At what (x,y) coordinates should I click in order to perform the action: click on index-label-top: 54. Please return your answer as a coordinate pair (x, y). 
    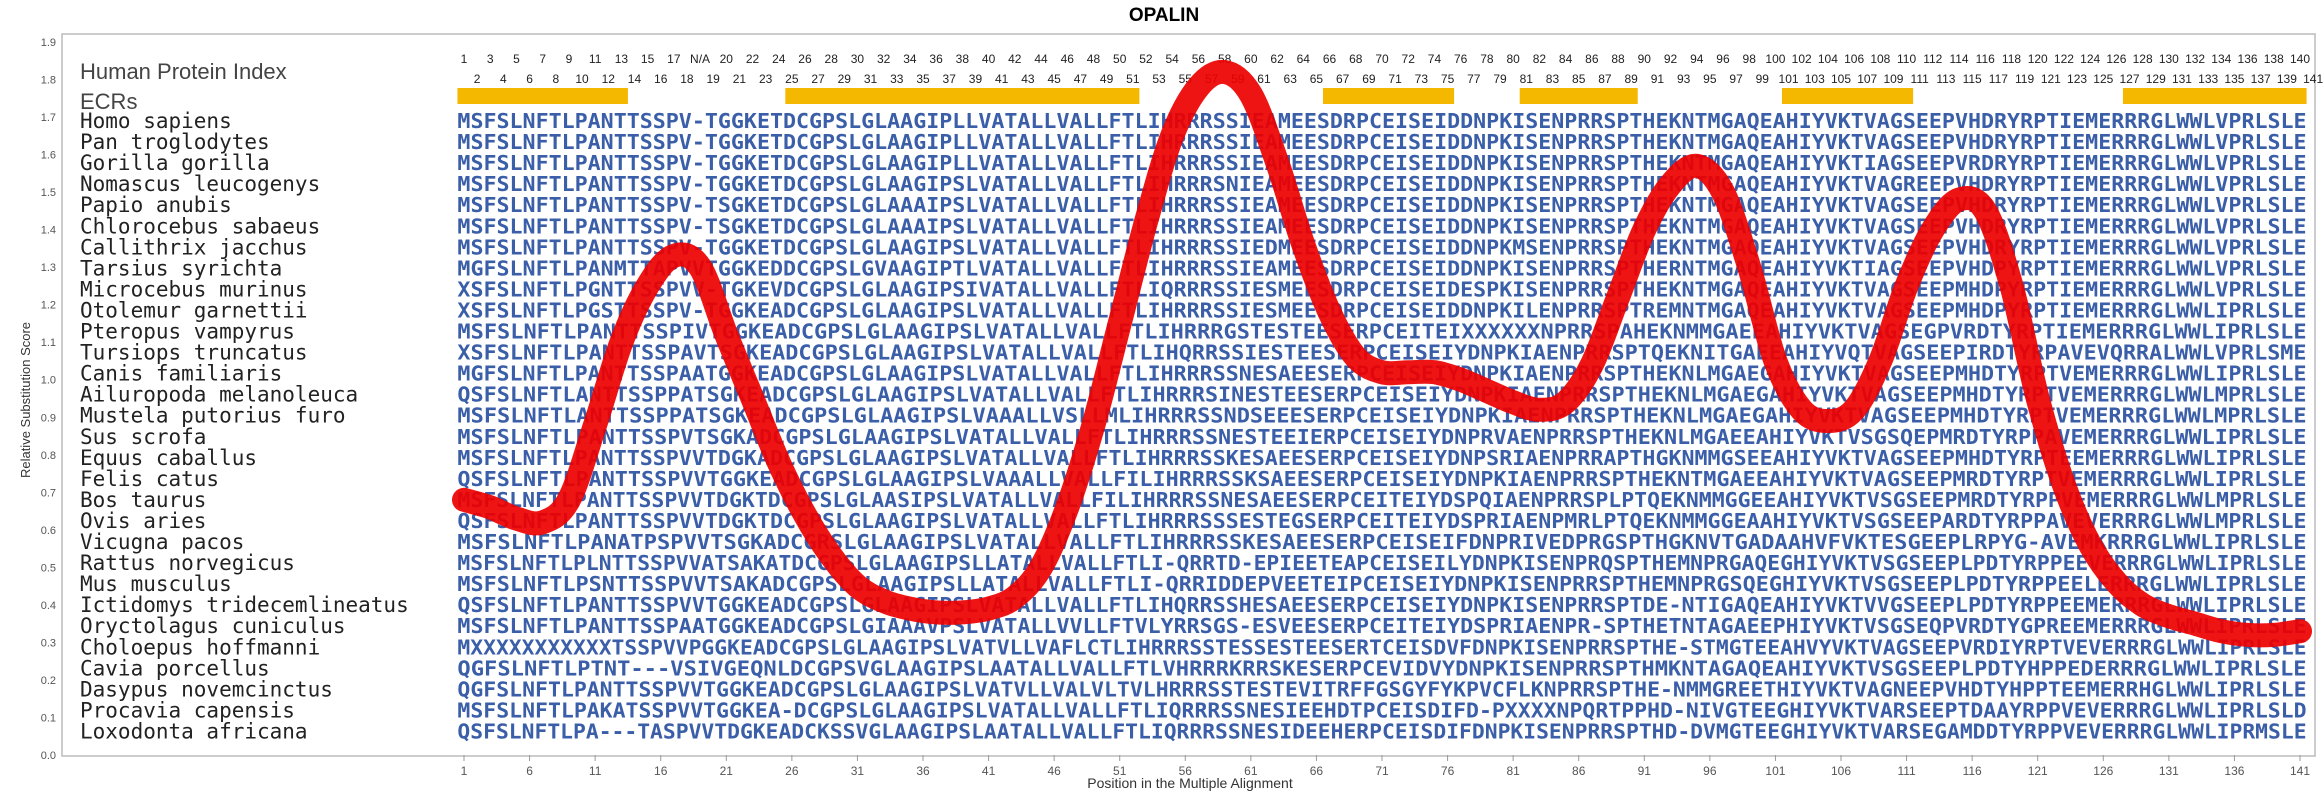
    Looking at the image, I should click on (1172, 59).